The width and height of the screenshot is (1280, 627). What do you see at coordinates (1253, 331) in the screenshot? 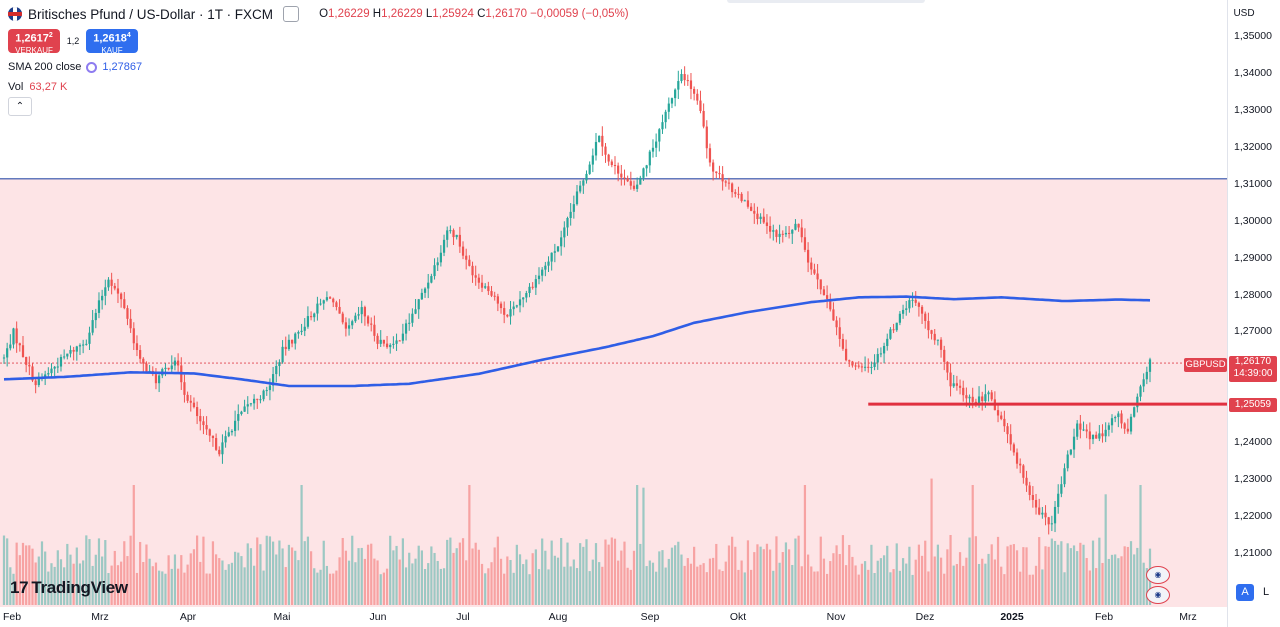
I see `y-tick-label: 1,27000` at bounding box center [1253, 331].